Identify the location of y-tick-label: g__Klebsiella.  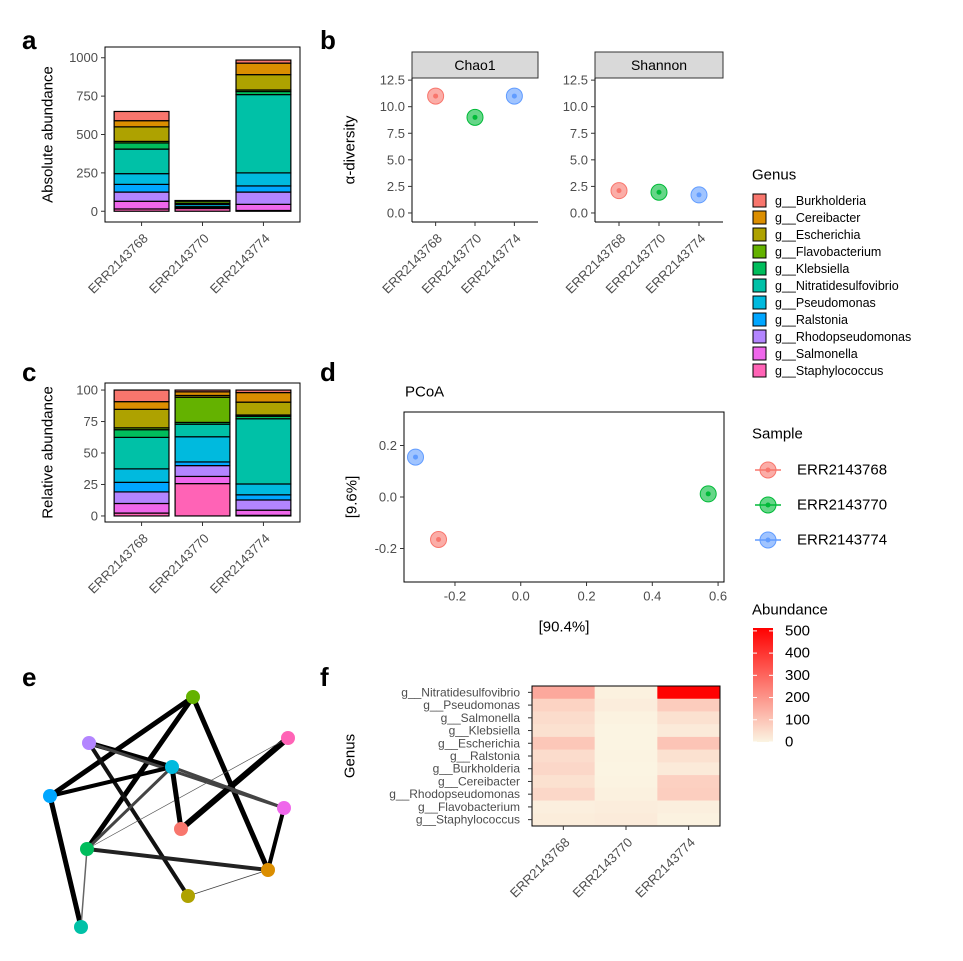
(485, 731).